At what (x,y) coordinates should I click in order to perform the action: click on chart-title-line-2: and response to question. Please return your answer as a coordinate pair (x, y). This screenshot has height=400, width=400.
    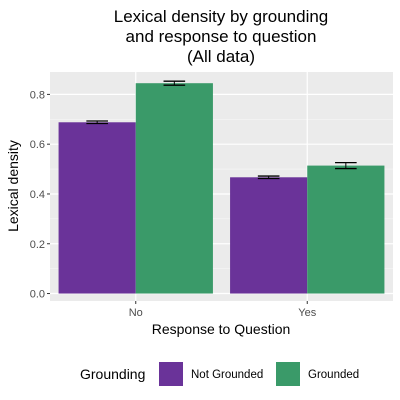
    Looking at the image, I should click on (221, 36).